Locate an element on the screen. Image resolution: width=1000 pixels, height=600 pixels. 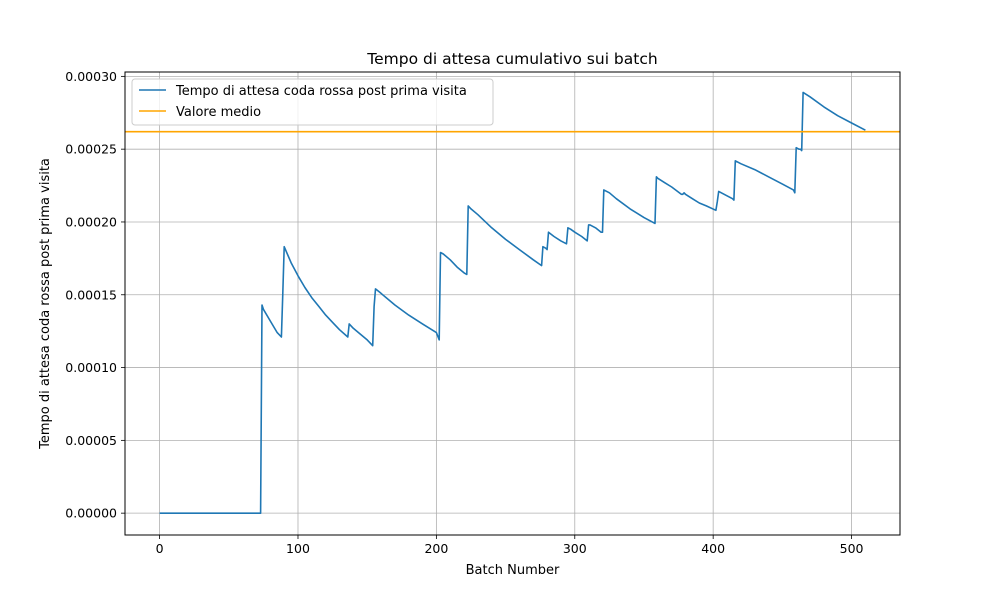
x-tick-label: 300 is located at coordinates (575, 548).